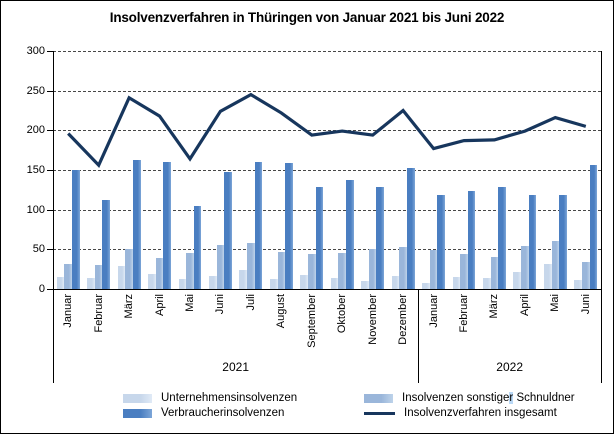 The image size is (614, 434). Describe the element at coordinates (544, 398) in the screenshot. I see `legend-label-text: Schnuldner` at that location.